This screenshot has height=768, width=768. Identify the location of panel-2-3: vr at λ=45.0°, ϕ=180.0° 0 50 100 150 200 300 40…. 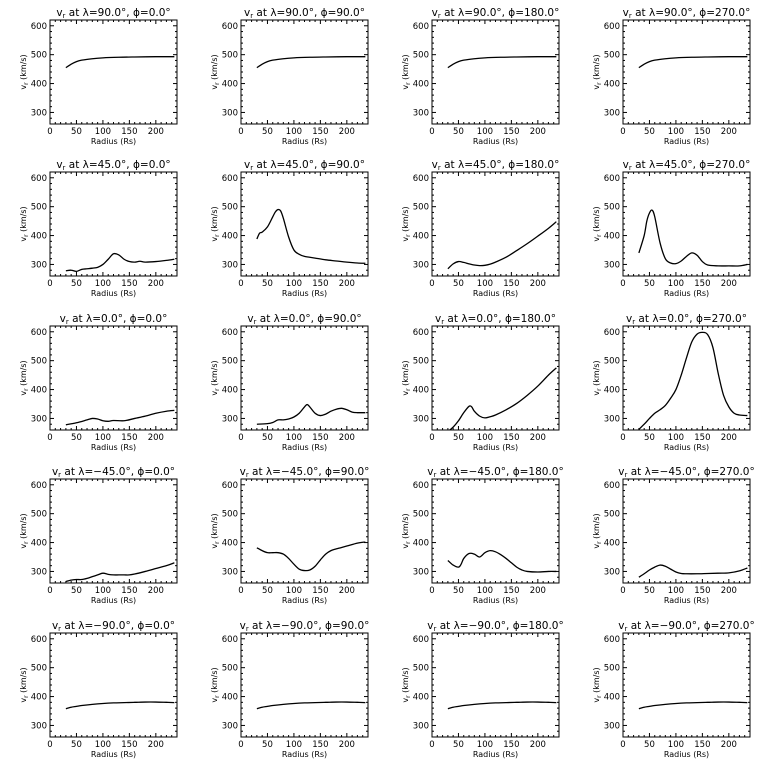
(480, 228).